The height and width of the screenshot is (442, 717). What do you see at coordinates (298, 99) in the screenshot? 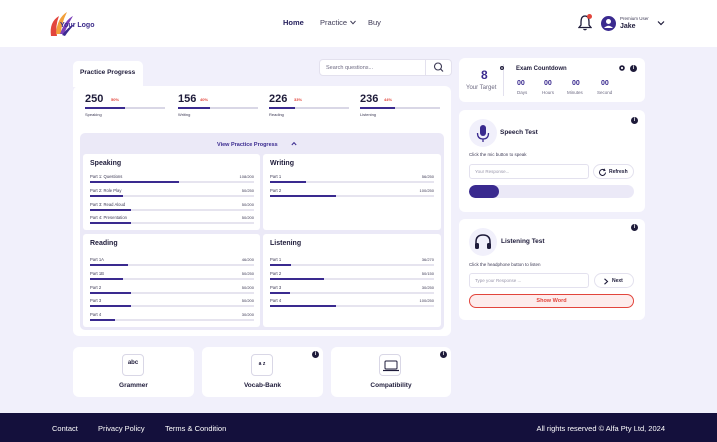
I see `stat-percent: 33%` at bounding box center [298, 99].